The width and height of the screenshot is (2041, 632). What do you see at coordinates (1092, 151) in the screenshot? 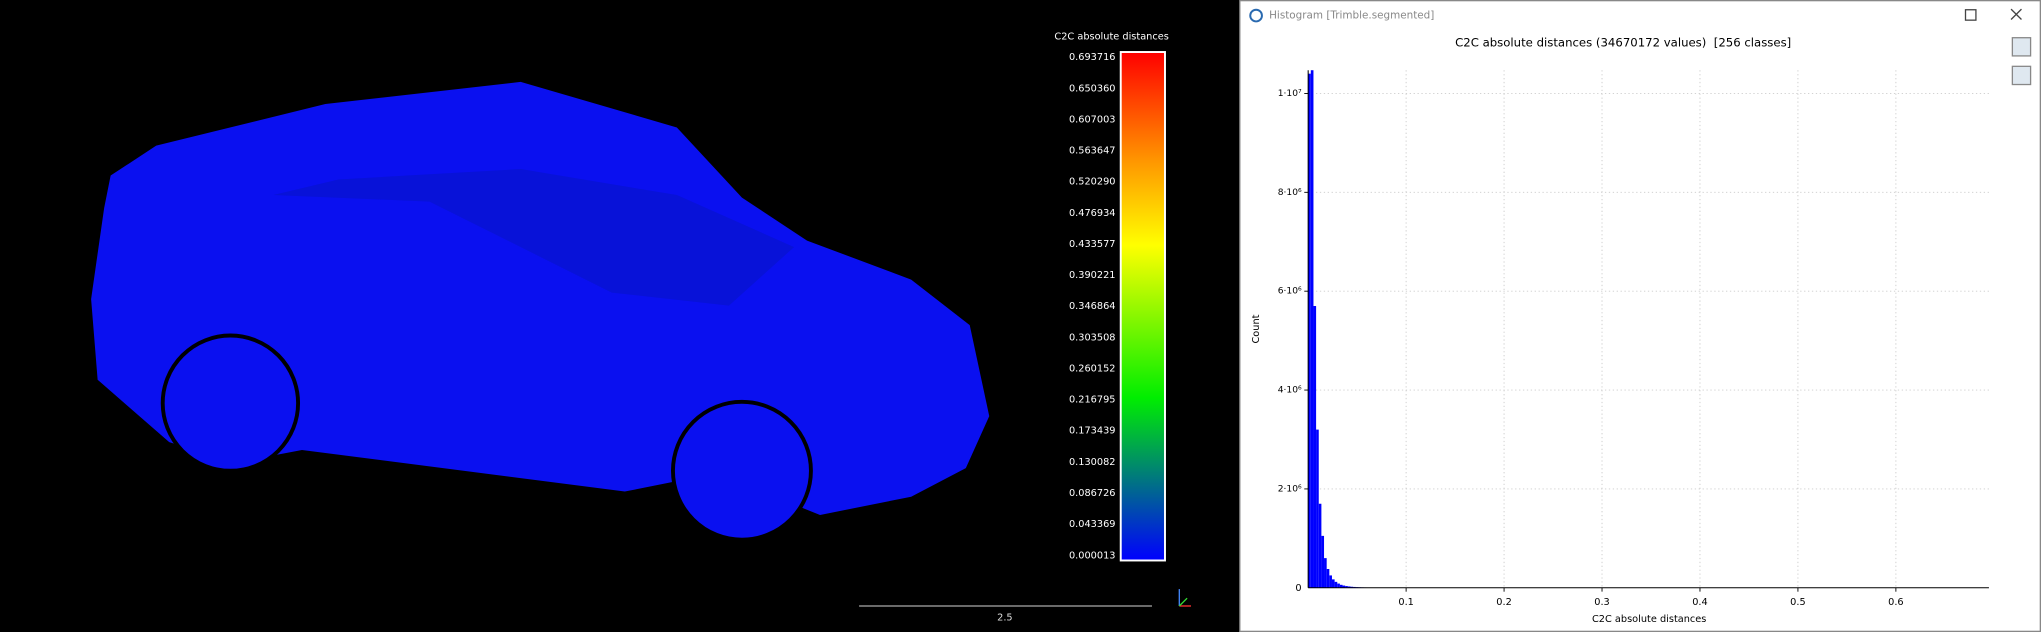
I see `color-scale-label: 0.563647` at bounding box center [1092, 151].